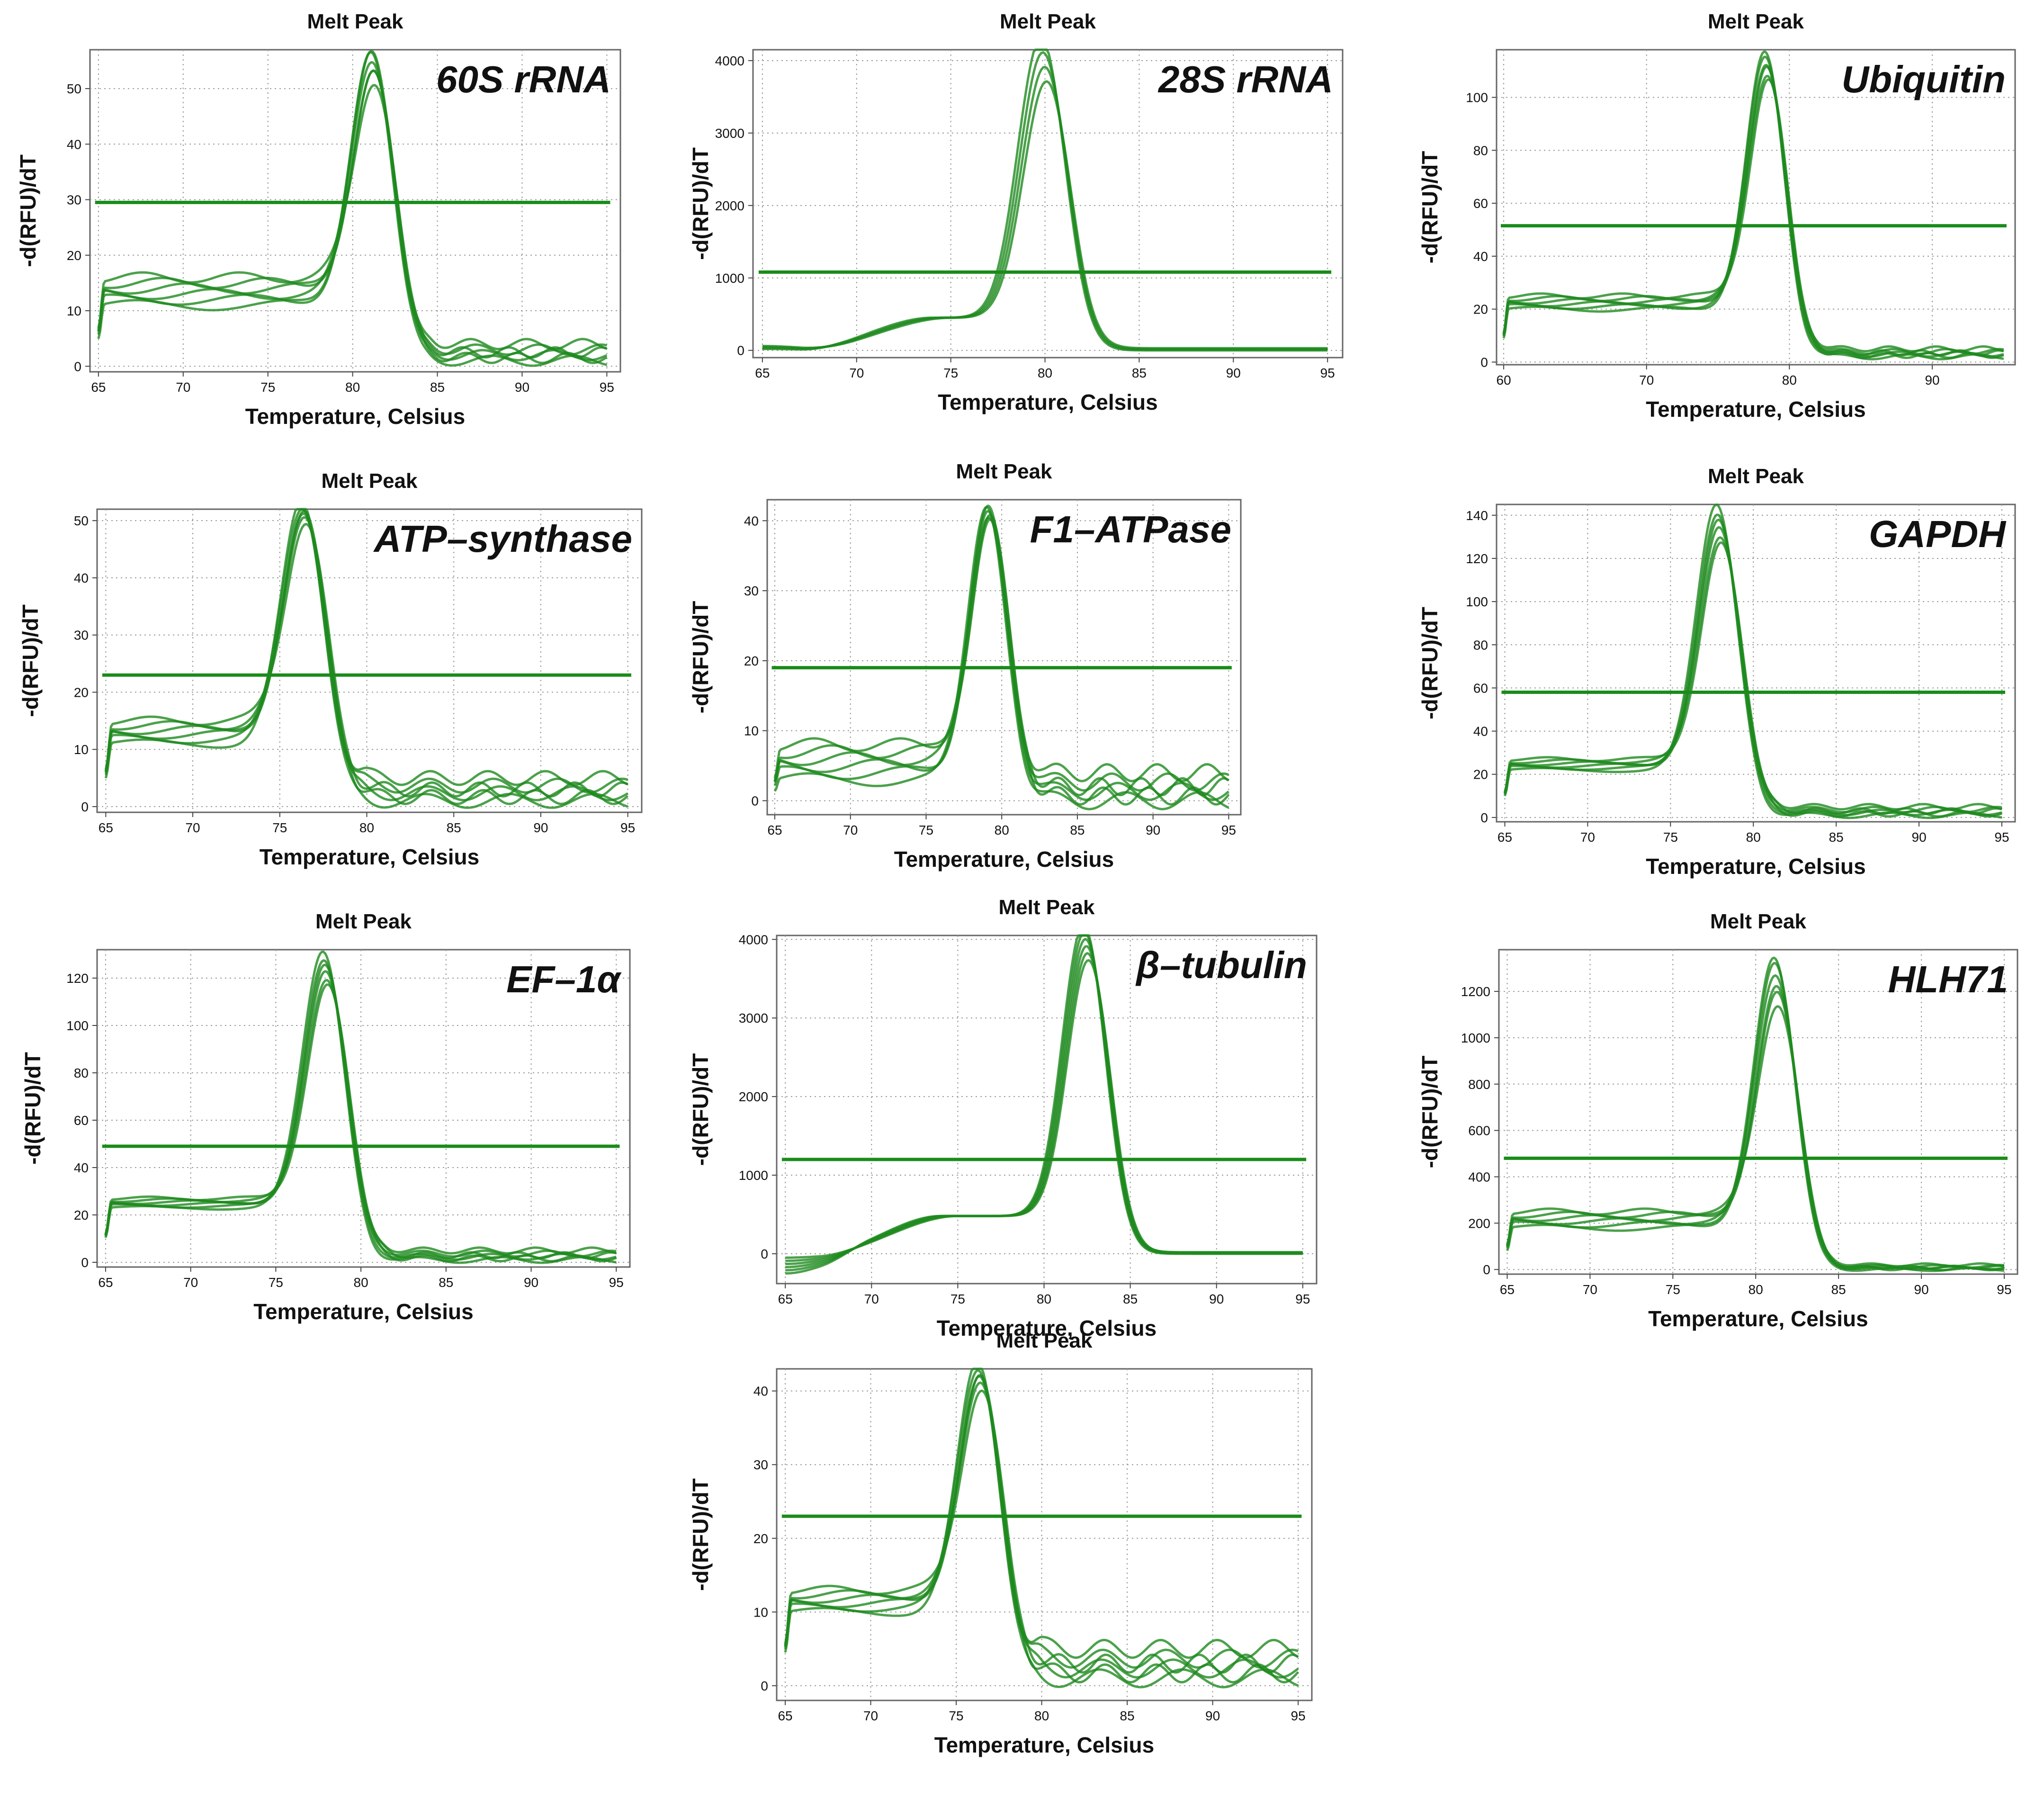  What do you see at coordinates (1477, 515) in the screenshot?
I see `y-tick-label: 140` at bounding box center [1477, 515].